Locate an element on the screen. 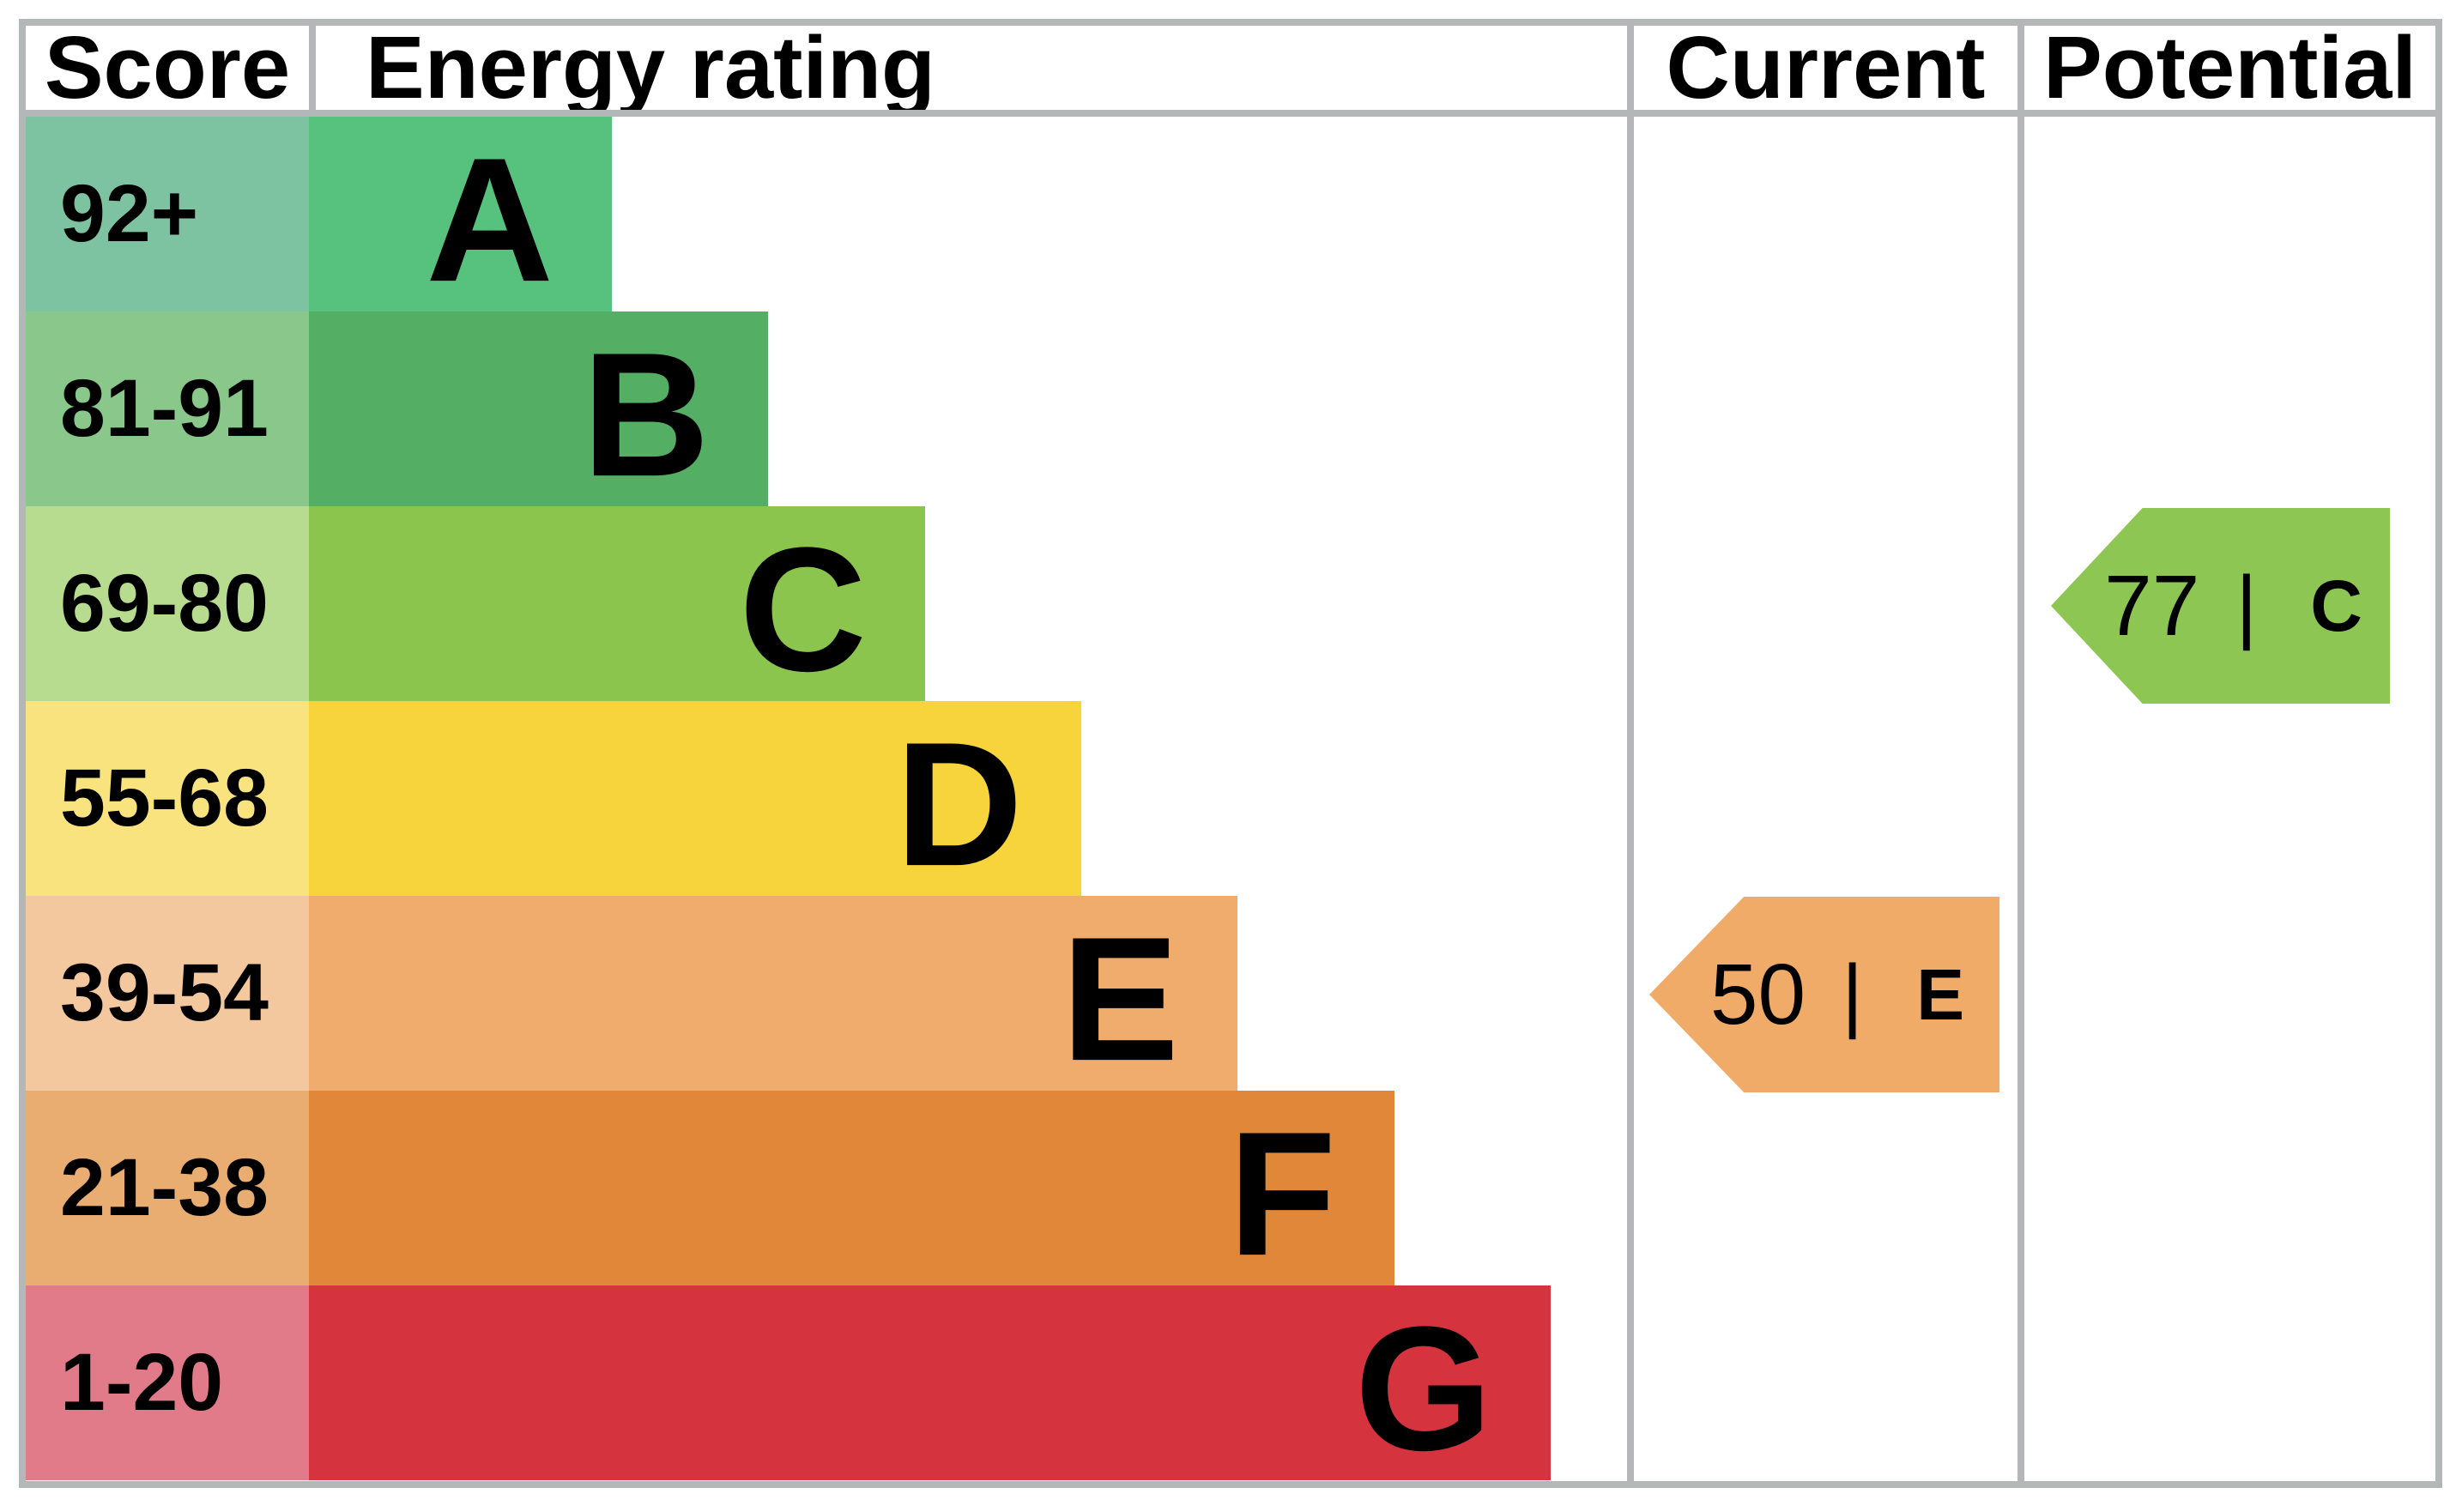 The width and height of the screenshot is (2456, 1512). band-score-cell: 1-20 is located at coordinates (167, 1382).